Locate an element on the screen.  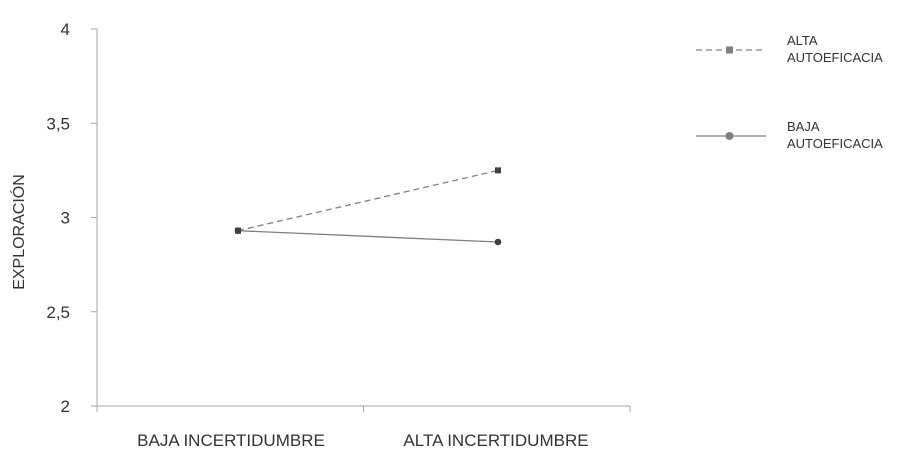
y-tick-label: 2 is located at coordinates (65, 406).